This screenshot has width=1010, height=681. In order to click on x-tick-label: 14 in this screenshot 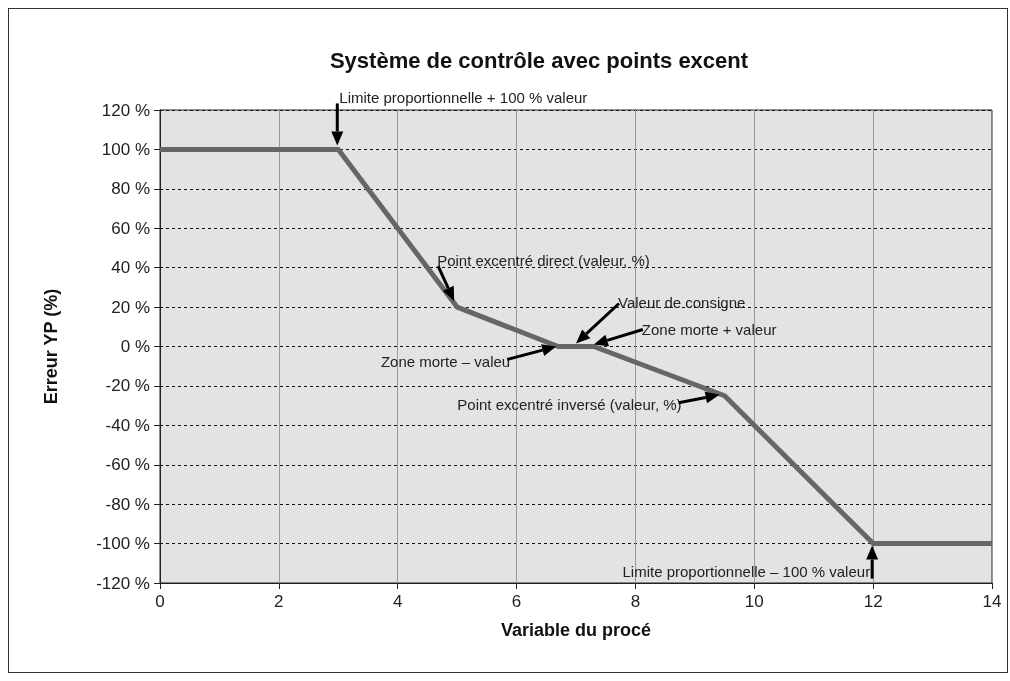, I will do `click(992, 601)`.